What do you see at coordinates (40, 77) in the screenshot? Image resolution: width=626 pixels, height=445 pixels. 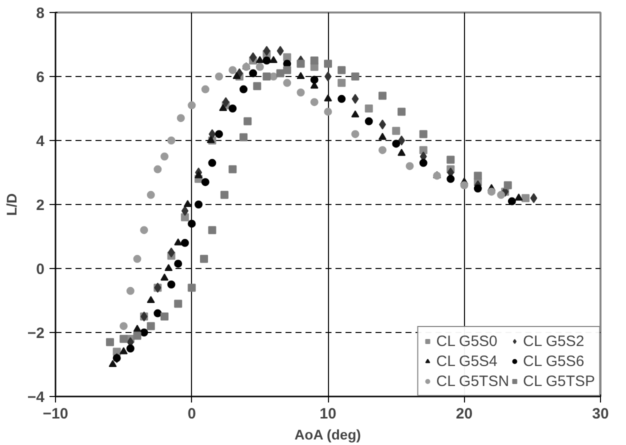 I see `y-tick-label: 6` at bounding box center [40, 77].